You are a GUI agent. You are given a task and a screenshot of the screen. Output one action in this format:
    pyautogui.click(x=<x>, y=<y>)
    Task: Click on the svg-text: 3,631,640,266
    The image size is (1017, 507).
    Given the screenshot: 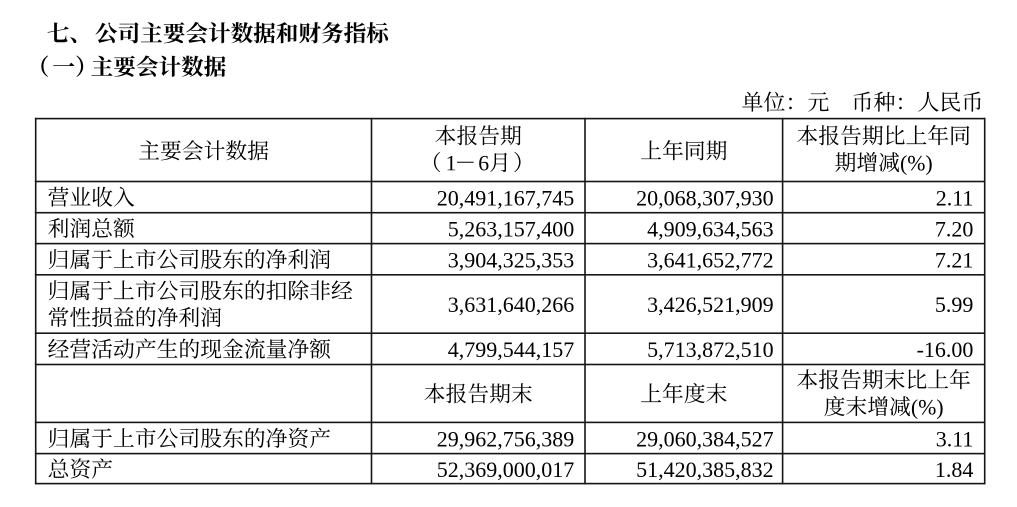 What is the action you would take?
    pyautogui.click(x=511, y=304)
    